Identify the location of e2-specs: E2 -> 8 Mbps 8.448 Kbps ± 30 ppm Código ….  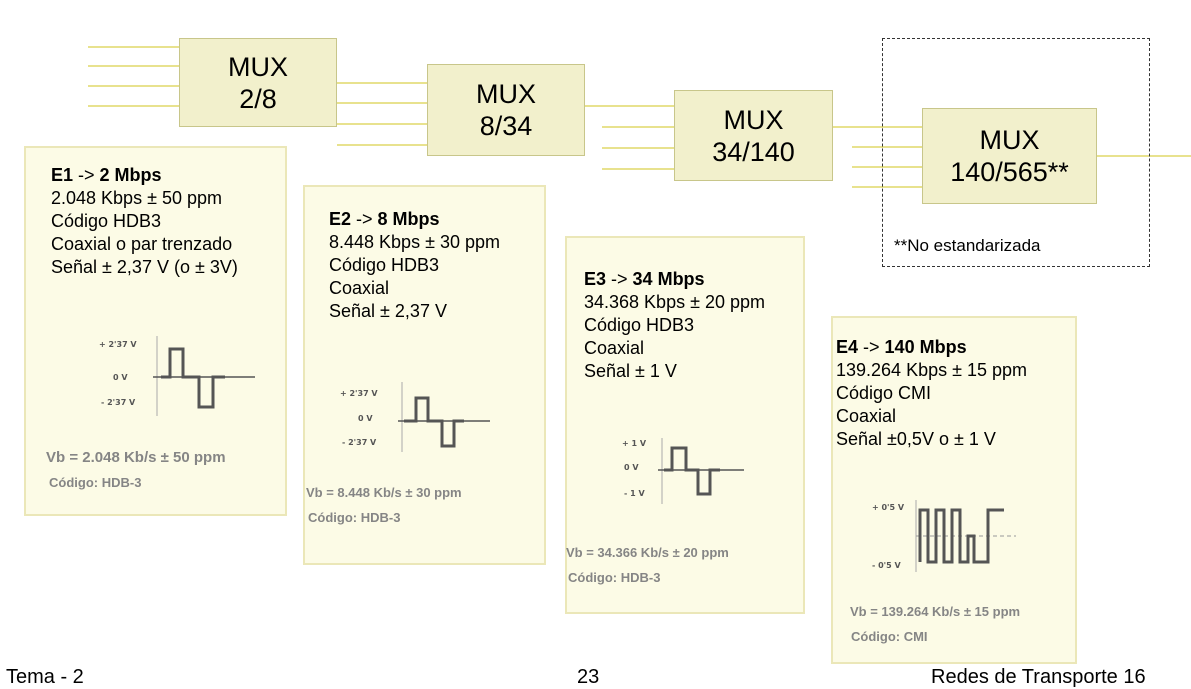
(414, 265).